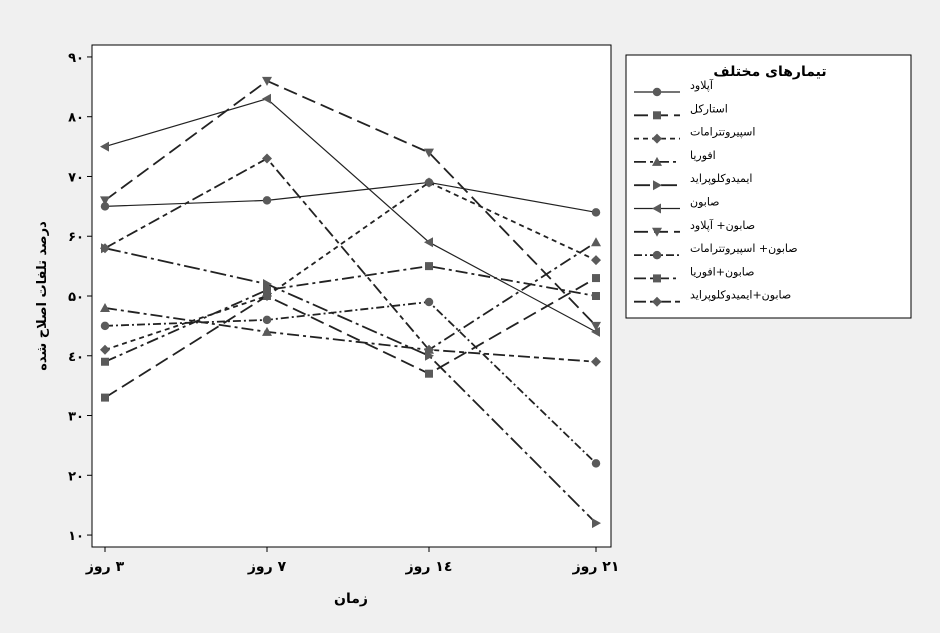 The image size is (940, 633). What do you see at coordinates (267, 567) in the screenshot?
I see `x-tick-label: ۷ روز` at bounding box center [267, 567].